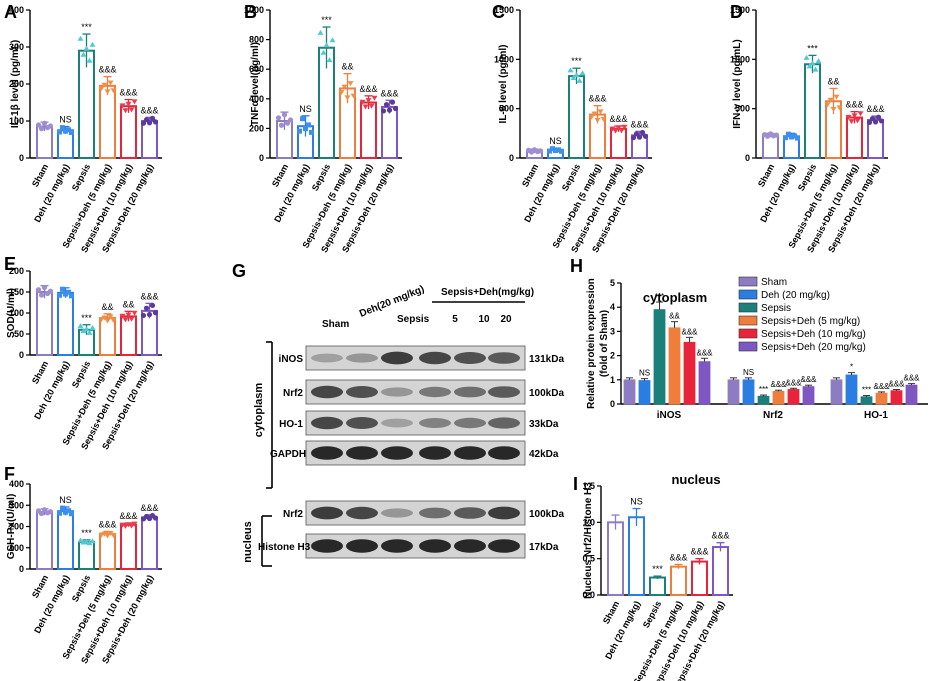 The height and width of the screenshot is (681, 941). I want to click on y-tick-label: 1000, so click(504, 59).